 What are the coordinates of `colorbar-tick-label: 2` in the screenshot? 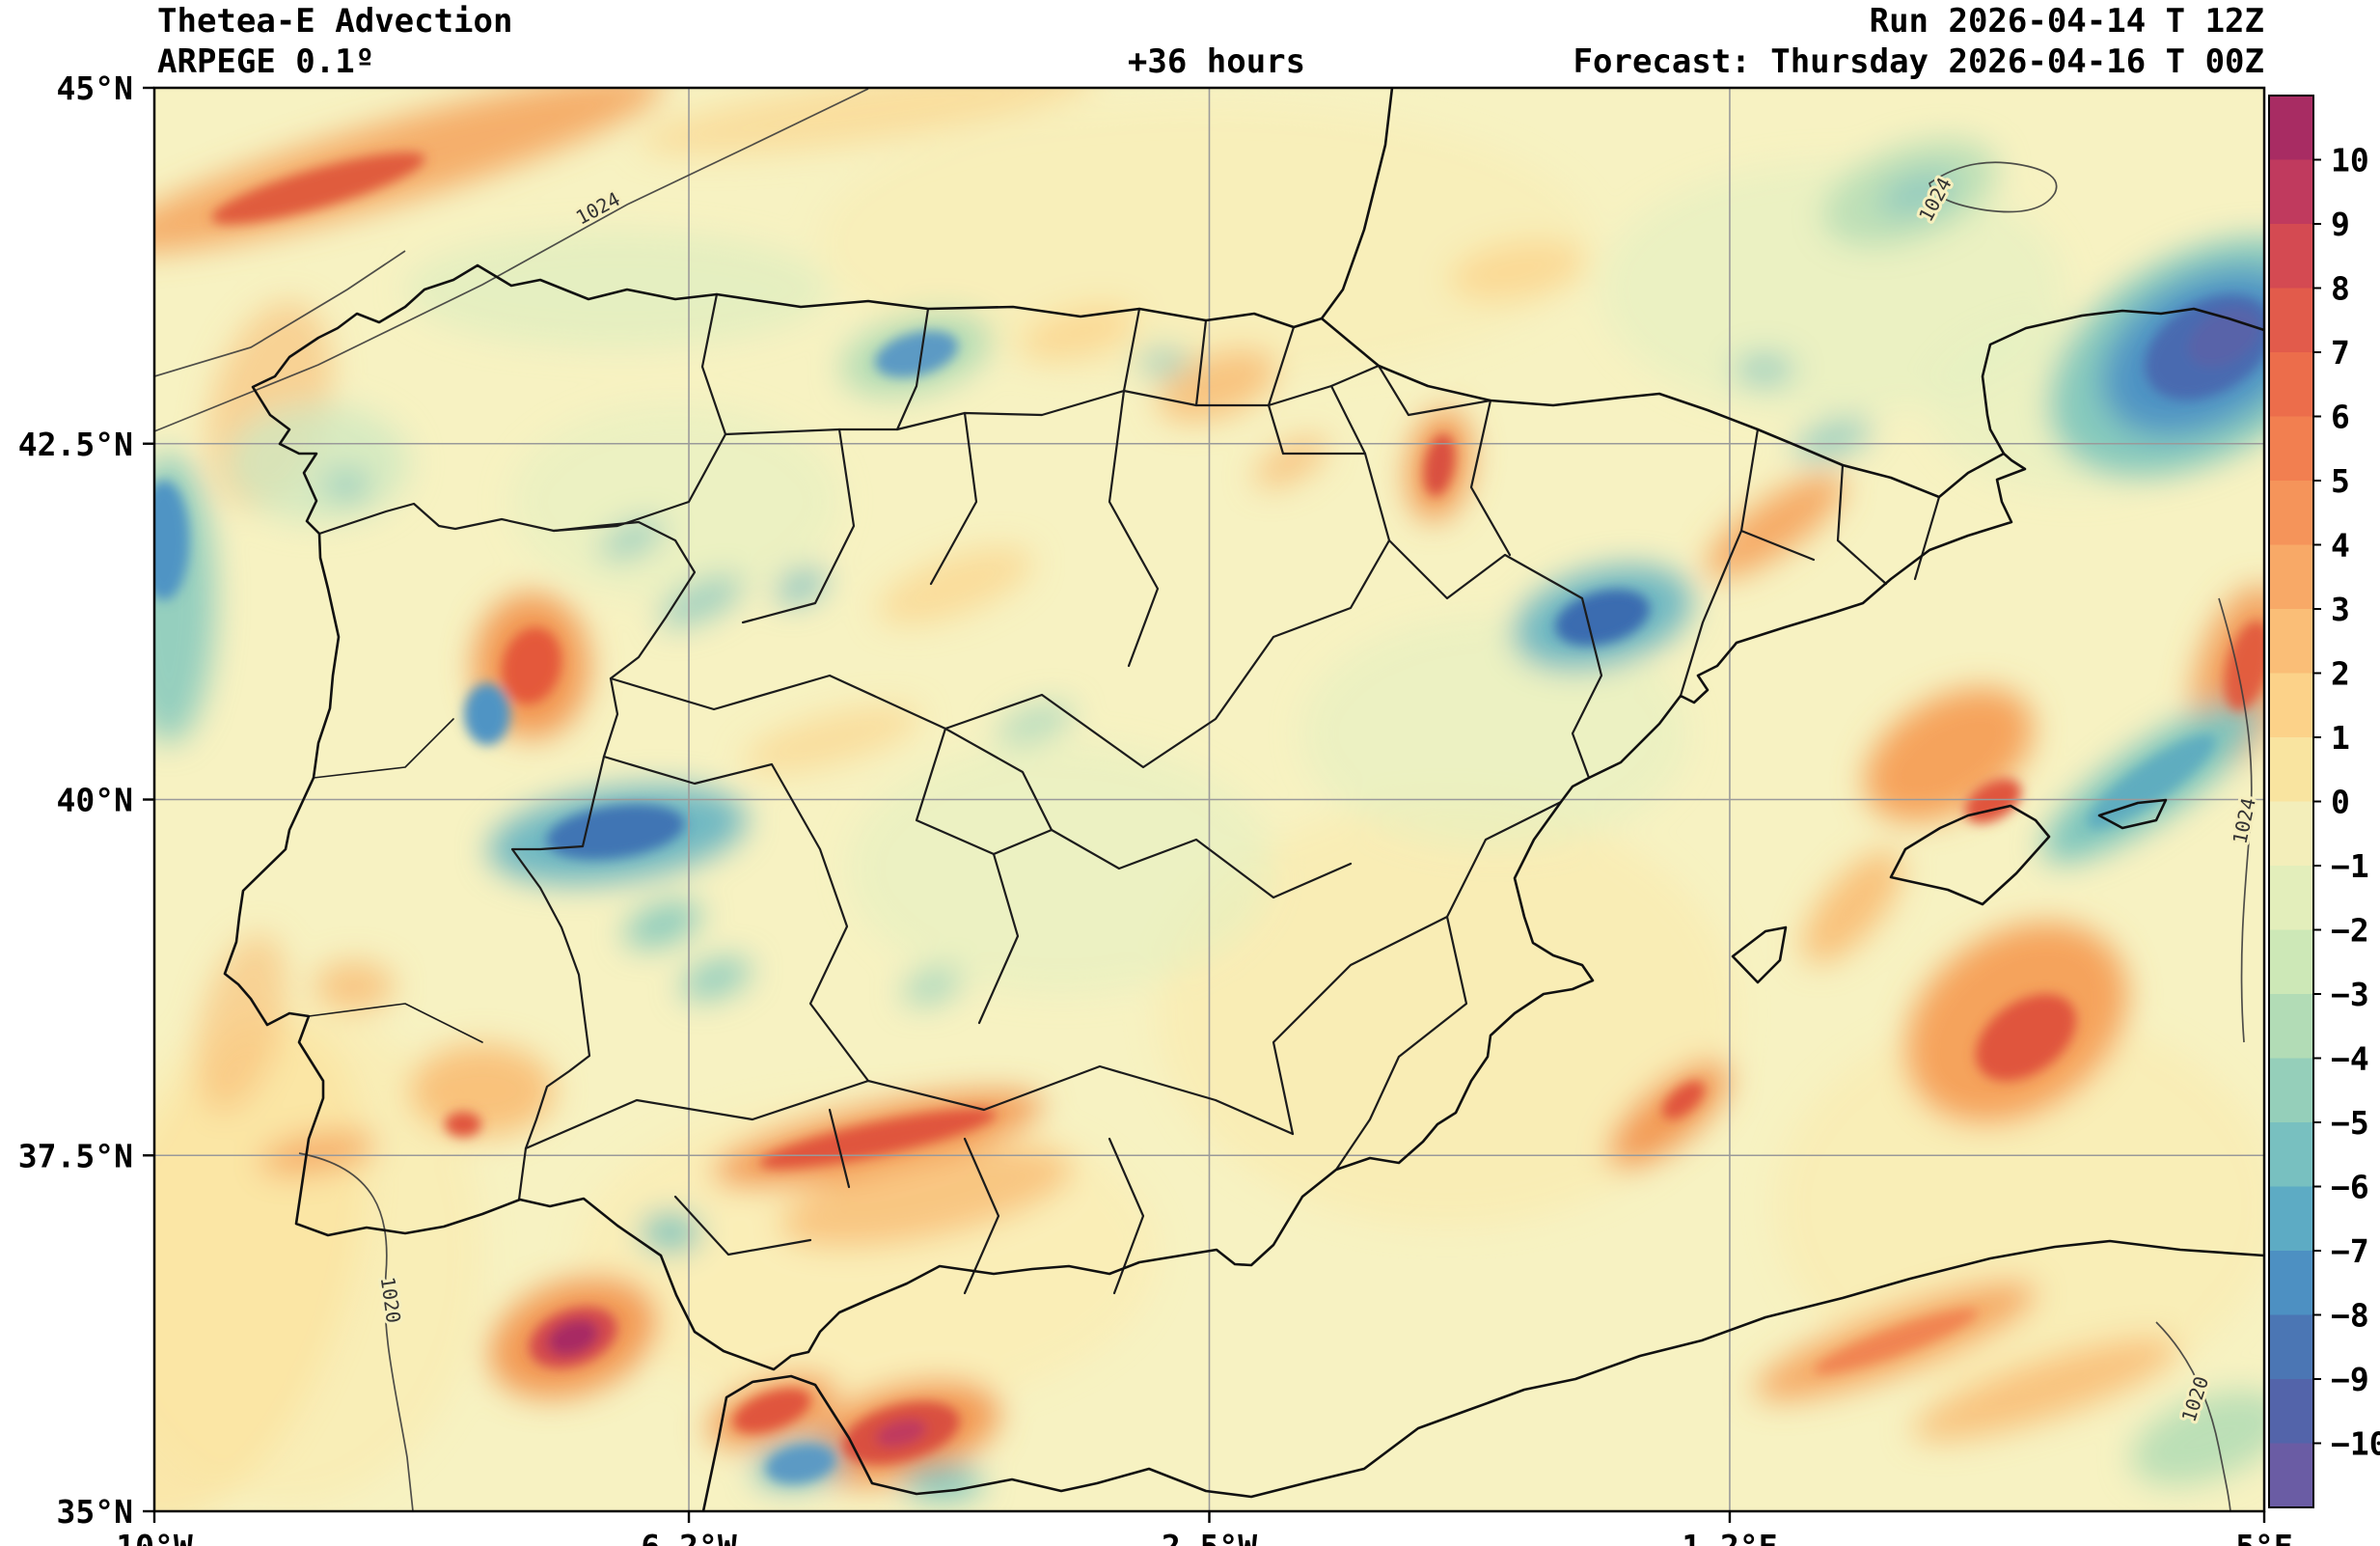 It's located at (2341, 674).